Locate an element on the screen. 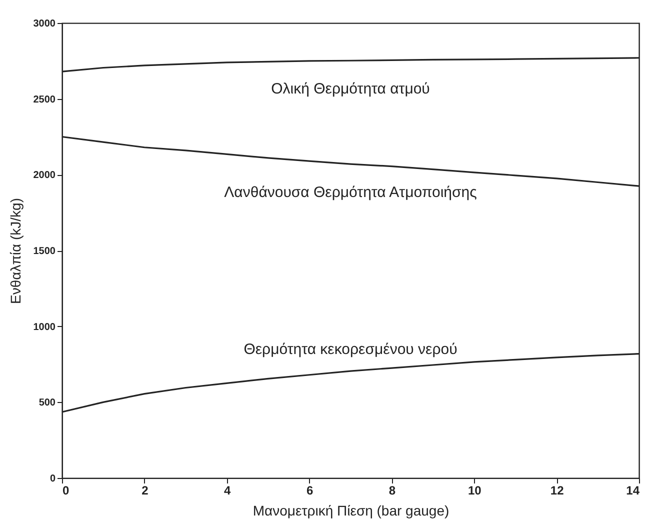 The image size is (654, 526). y-tick-label: 2500 is located at coordinates (44, 100).